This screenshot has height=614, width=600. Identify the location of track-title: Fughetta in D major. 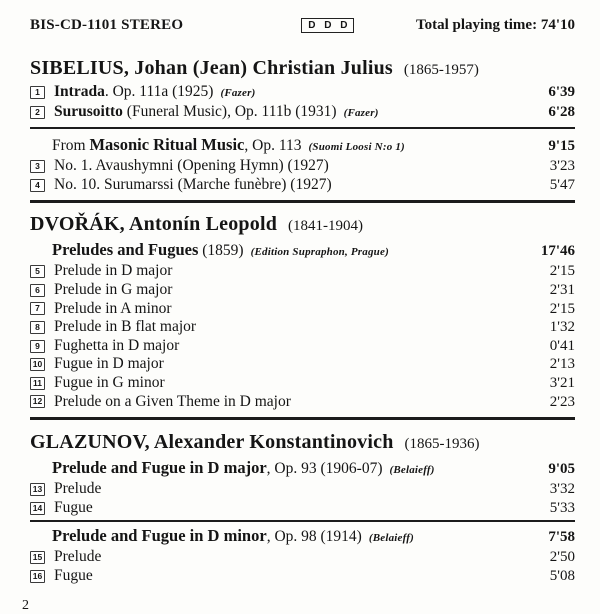
(293, 346).